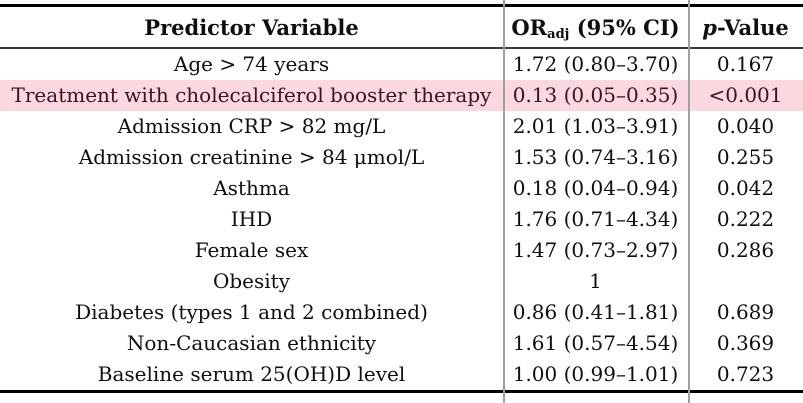 The image size is (803, 403). What do you see at coordinates (251, 312) in the screenshot?
I see `cell-predictor: Diabetes (types 1 and 2 combined)` at bounding box center [251, 312].